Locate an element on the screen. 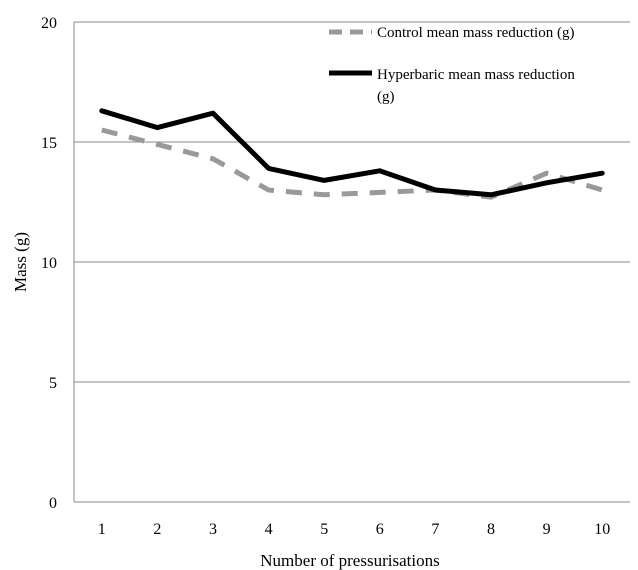 The width and height of the screenshot is (638, 570). x-tick-label: 2 is located at coordinates (157, 529).